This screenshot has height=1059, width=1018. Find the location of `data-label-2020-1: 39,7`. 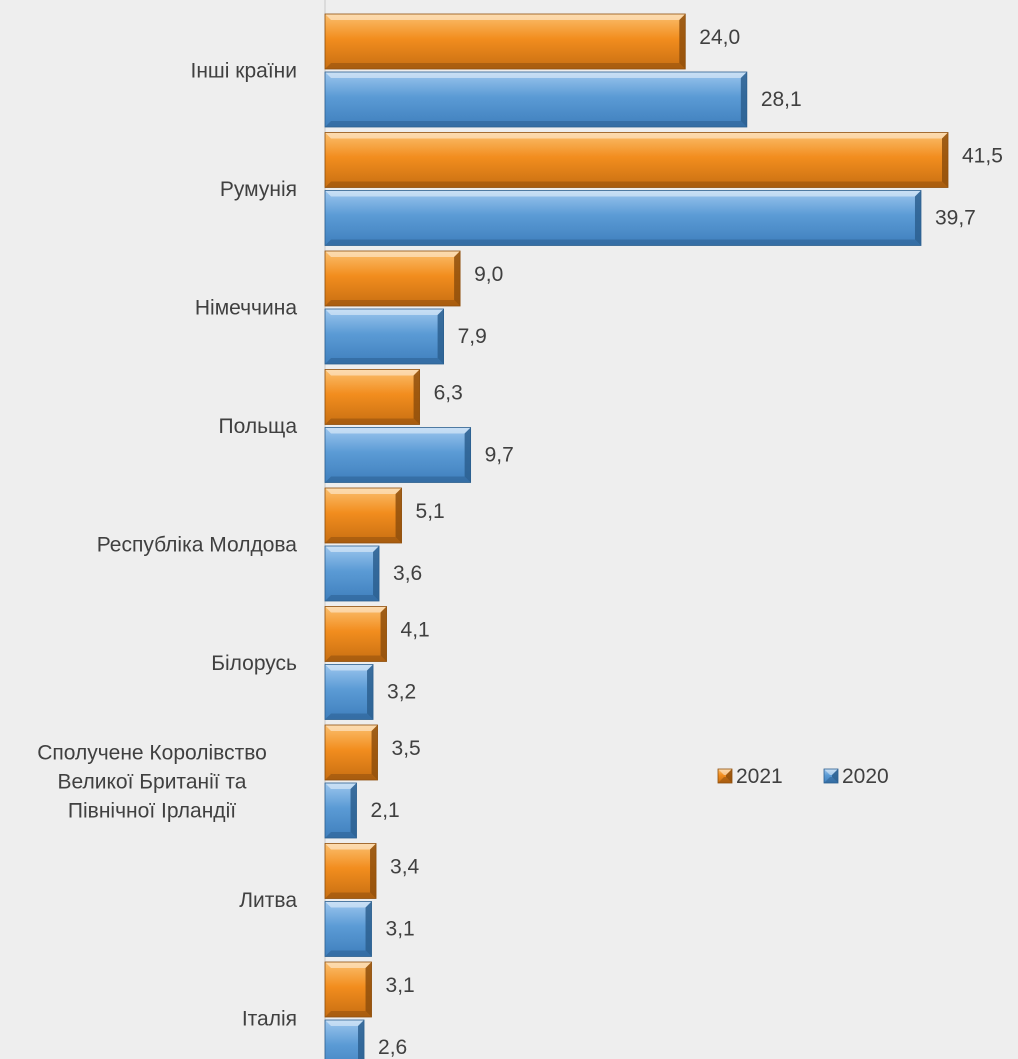

data-label-2020-1: 39,7 is located at coordinates (955, 218).